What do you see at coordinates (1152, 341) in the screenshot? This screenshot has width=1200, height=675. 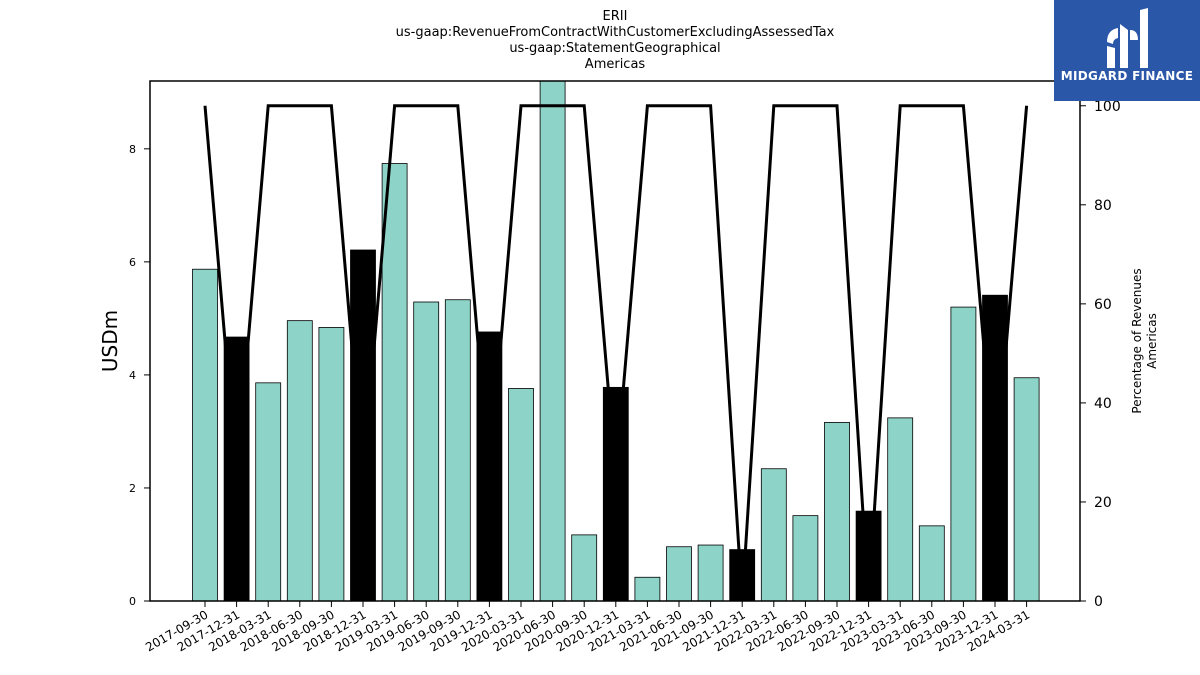 I see `y2-axis-label-line-2: Americas` at bounding box center [1152, 341].